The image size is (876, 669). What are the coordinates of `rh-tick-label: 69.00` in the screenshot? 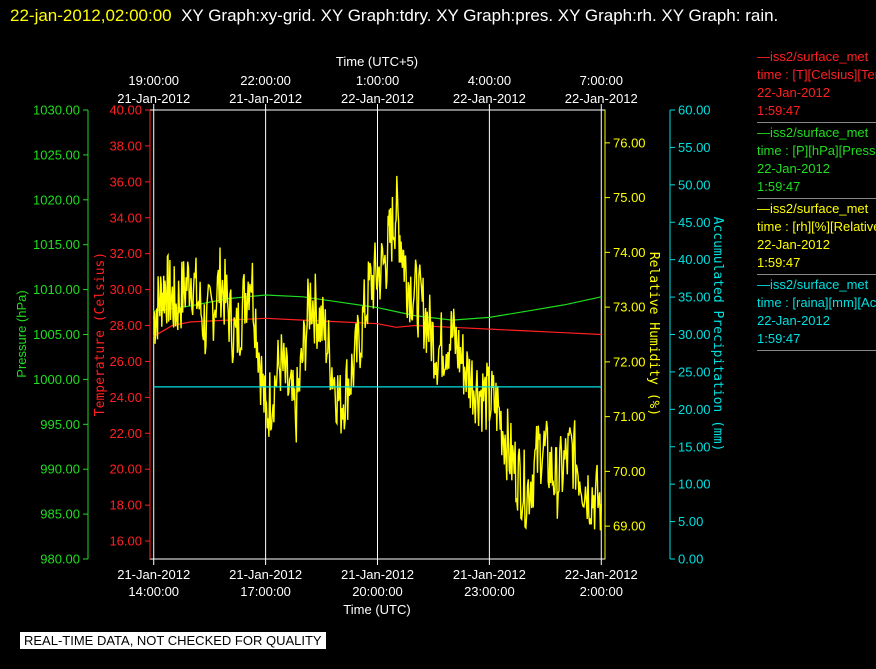 It's located at (629, 526).